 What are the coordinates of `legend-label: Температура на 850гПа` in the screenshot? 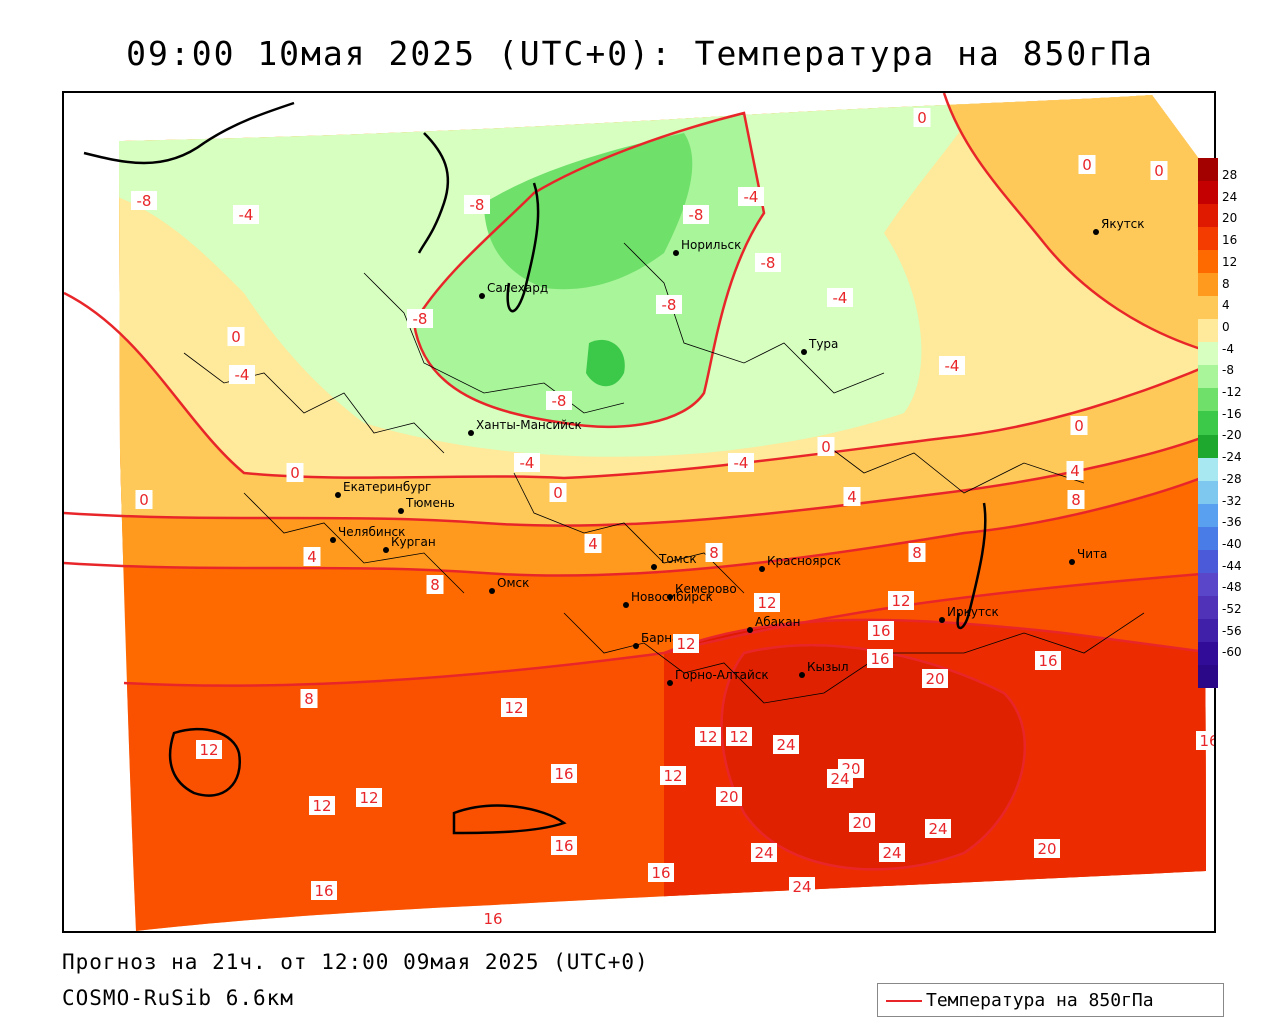 It's located at (1040, 1000).